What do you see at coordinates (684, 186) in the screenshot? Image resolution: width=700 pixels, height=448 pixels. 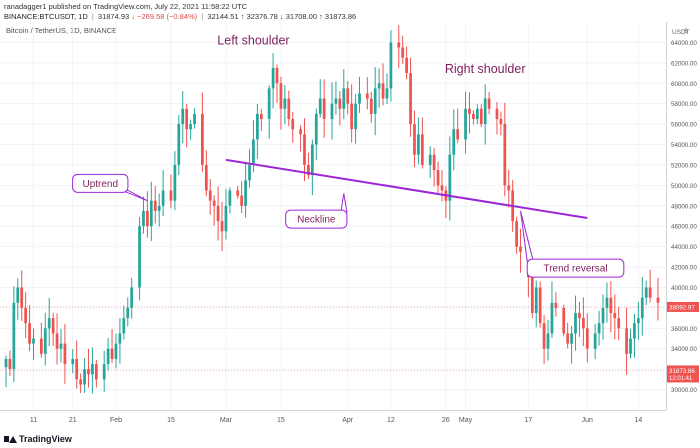 I see `y-tick-label: 50000.00` at bounding box center [684, 186].